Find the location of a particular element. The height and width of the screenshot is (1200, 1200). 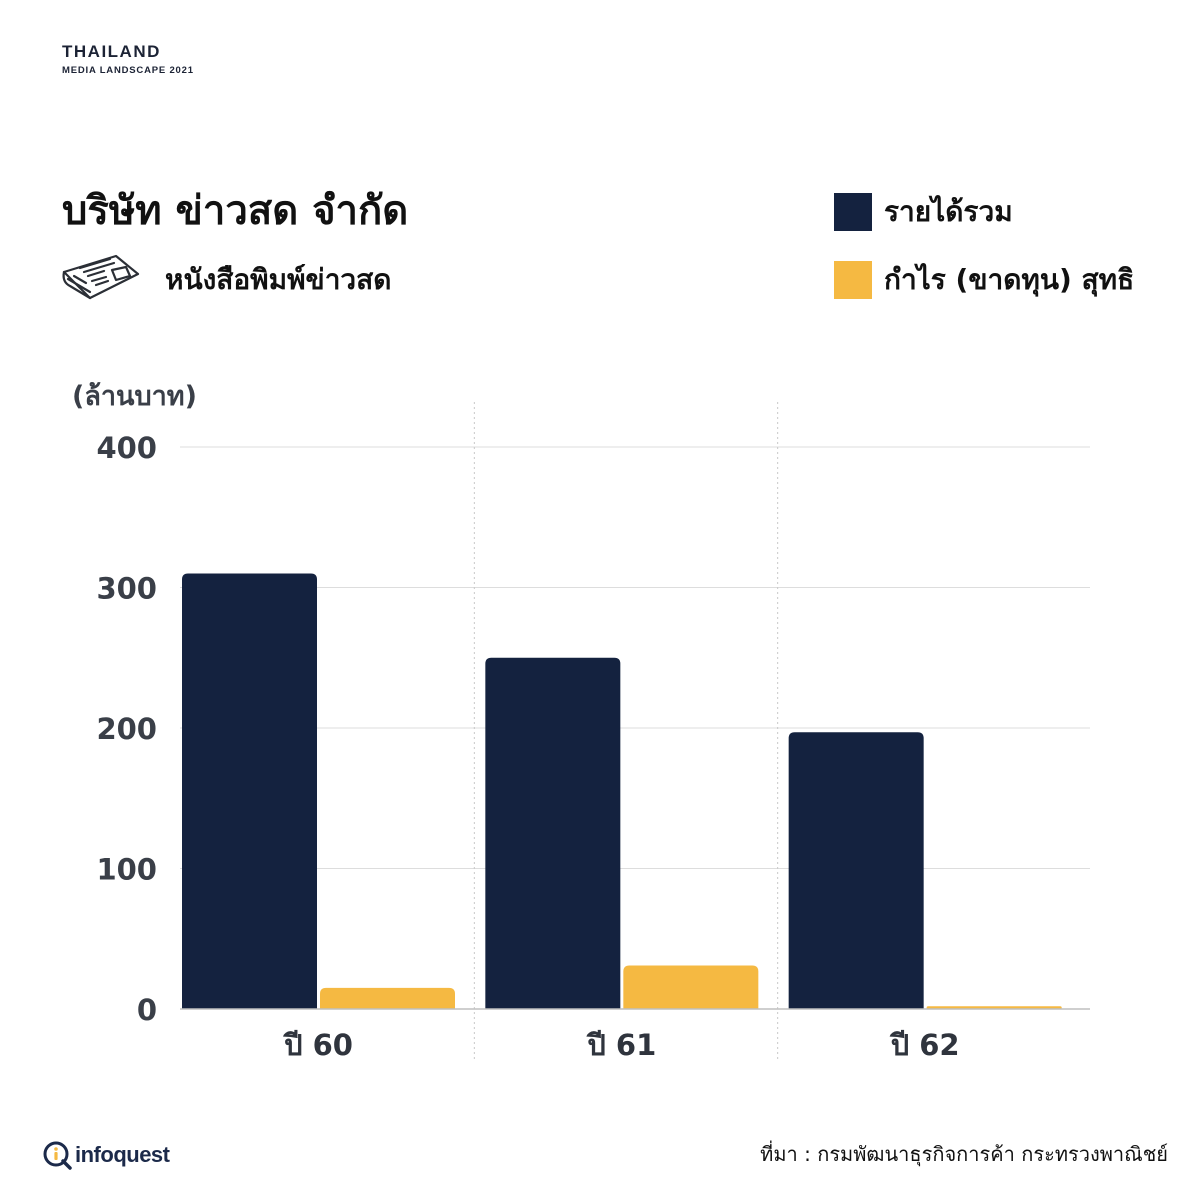

brand-header: THAILAND MEDIA LANDSCAPE 2021 is located at coordinates (128, 59).